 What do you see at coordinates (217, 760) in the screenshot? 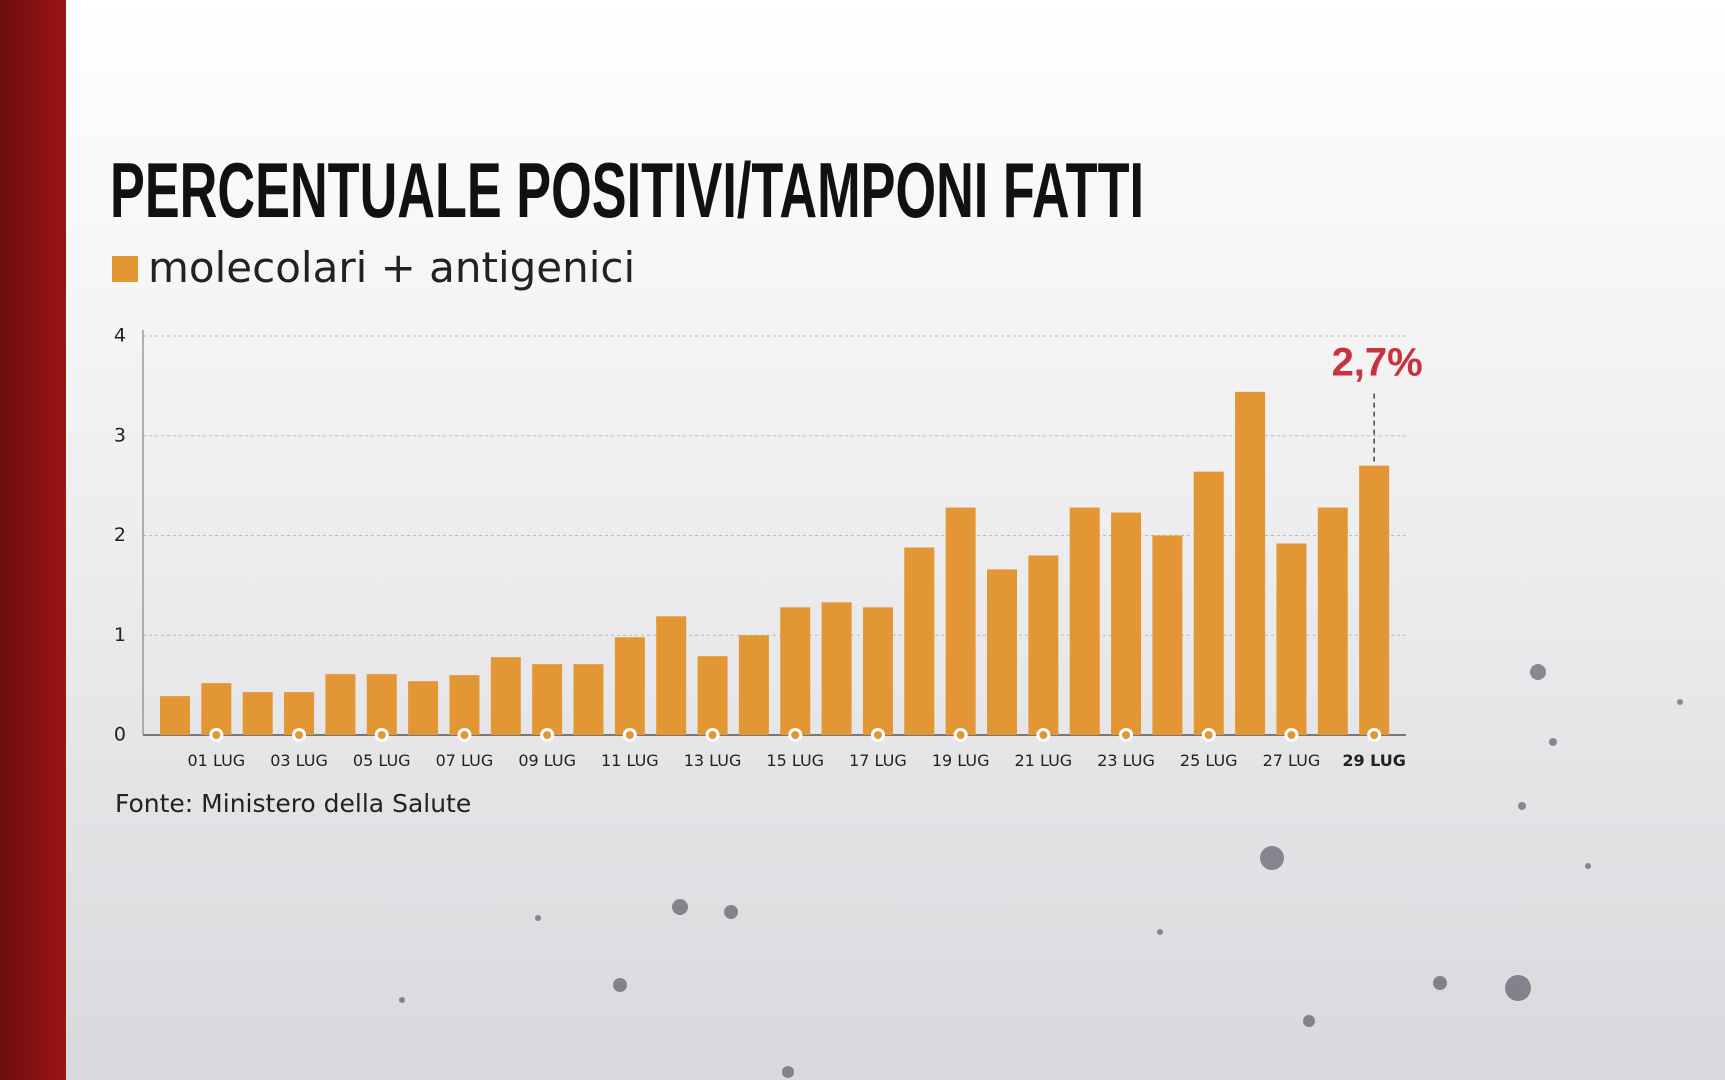
I see `x-tick-label: 01 LUG` at bounding box center [217, 760].